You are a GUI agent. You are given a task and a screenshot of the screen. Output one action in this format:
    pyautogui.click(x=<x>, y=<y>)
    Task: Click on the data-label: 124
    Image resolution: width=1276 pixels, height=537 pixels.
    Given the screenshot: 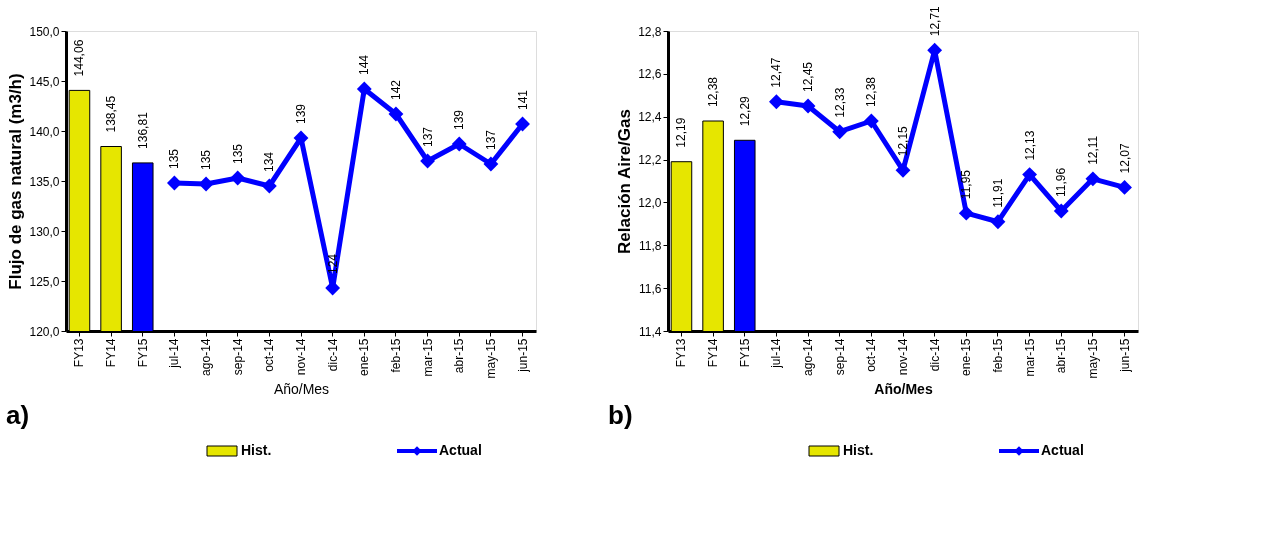 What is the action you would take?
    pyautogui.click(x=332, y=263)
    